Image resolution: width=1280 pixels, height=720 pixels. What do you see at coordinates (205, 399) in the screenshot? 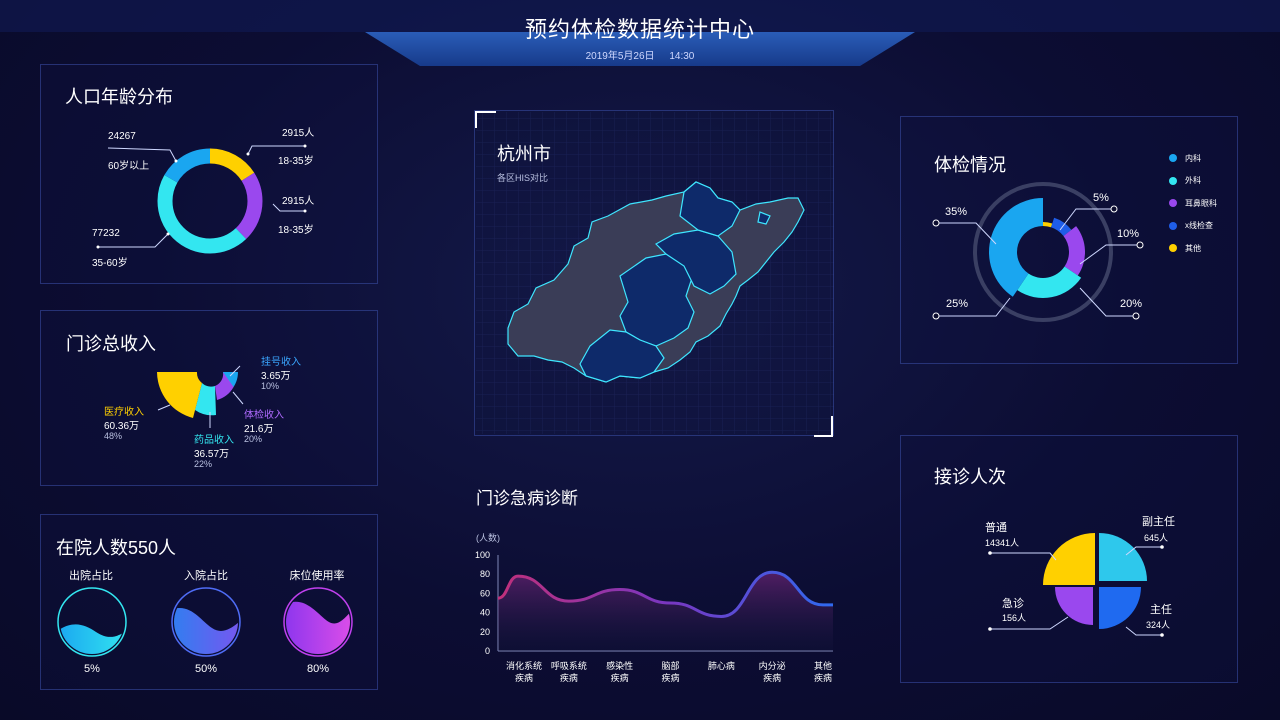
I see `rose-slice-medicine` at bounding box center [205, 399].